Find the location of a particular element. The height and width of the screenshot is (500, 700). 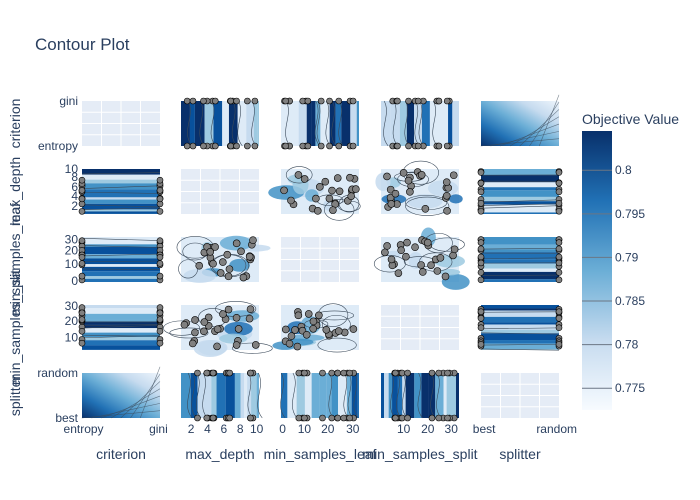

y-tick-label: 10 is located at coordinates (72, 264).